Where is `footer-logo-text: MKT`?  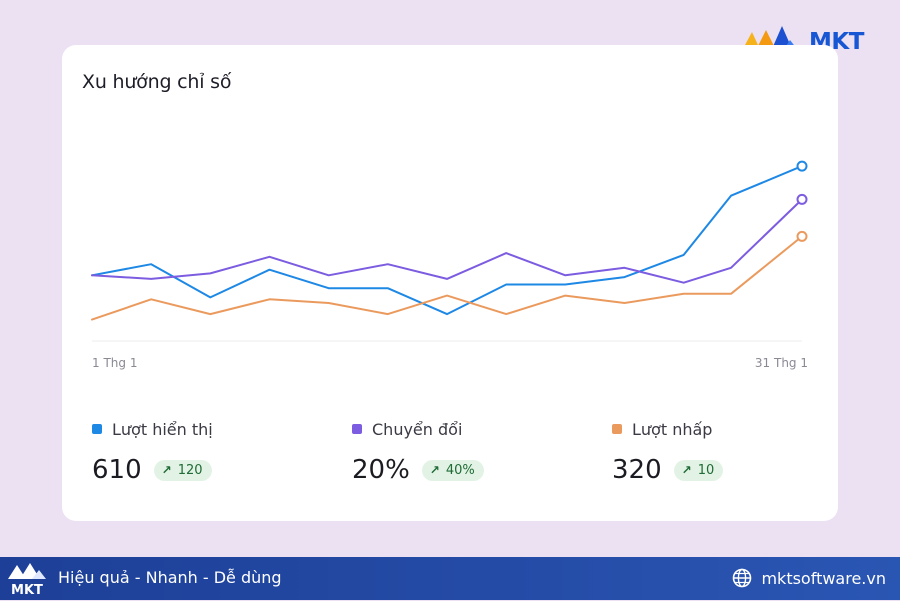 footer-logo-text: MKT is located at coordinates (27, 590).